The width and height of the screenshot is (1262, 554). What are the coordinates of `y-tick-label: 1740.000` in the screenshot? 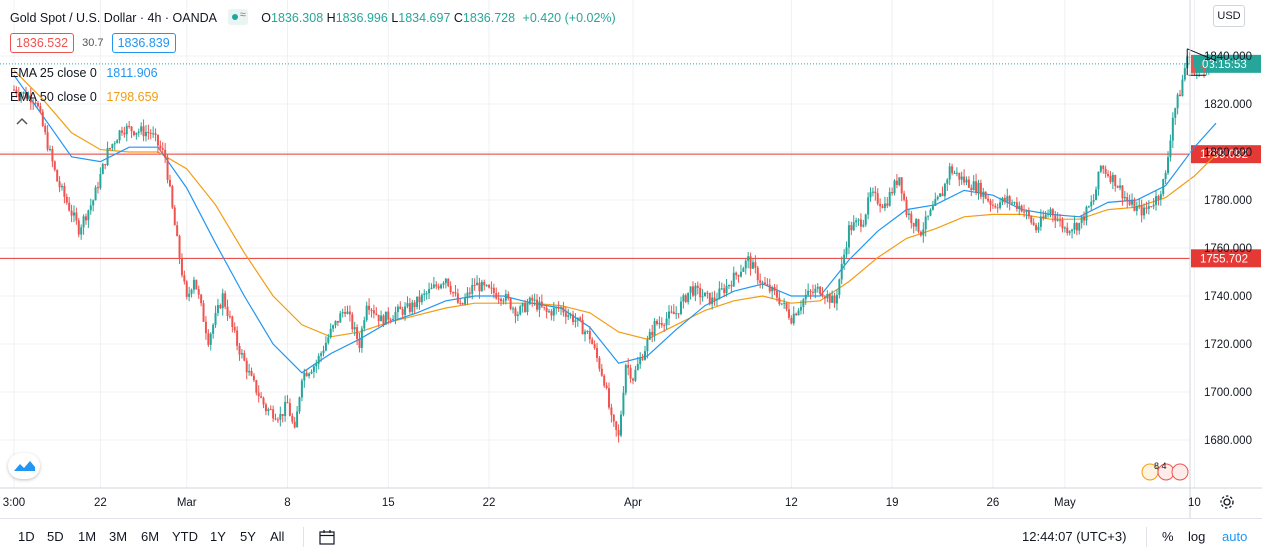 It's located at (1228, 297).